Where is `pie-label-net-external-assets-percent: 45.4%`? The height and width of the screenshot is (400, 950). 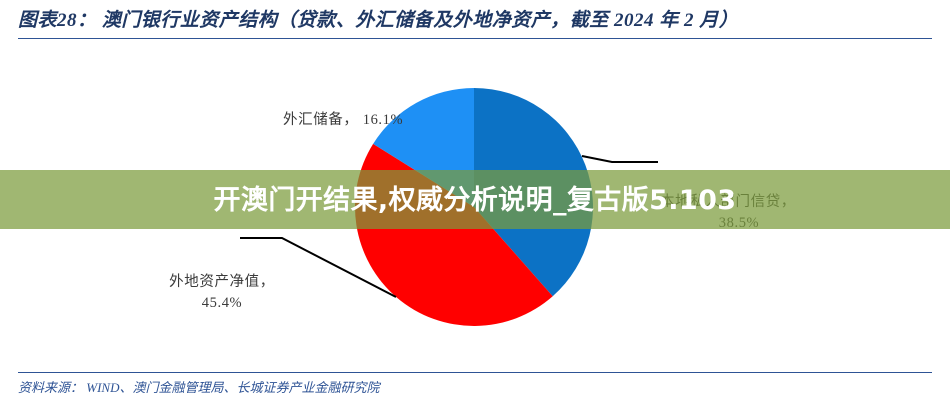
pie-label-net-external-assets-percent: 45.4% is located at coordinates (222, 303).